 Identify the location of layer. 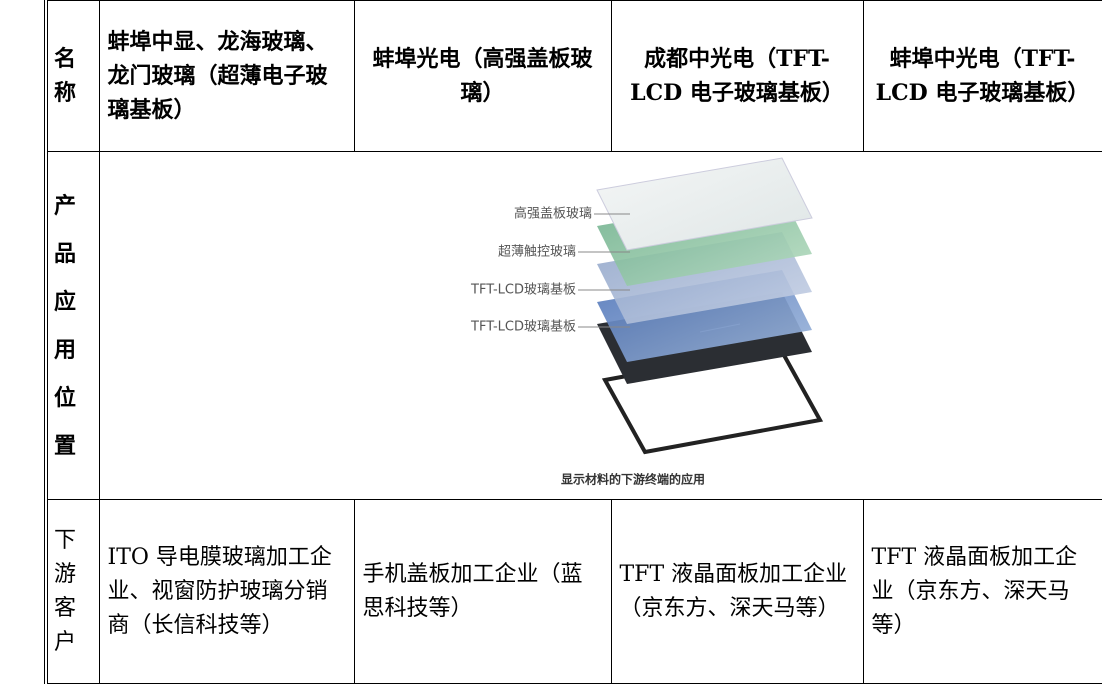
(704, 204).